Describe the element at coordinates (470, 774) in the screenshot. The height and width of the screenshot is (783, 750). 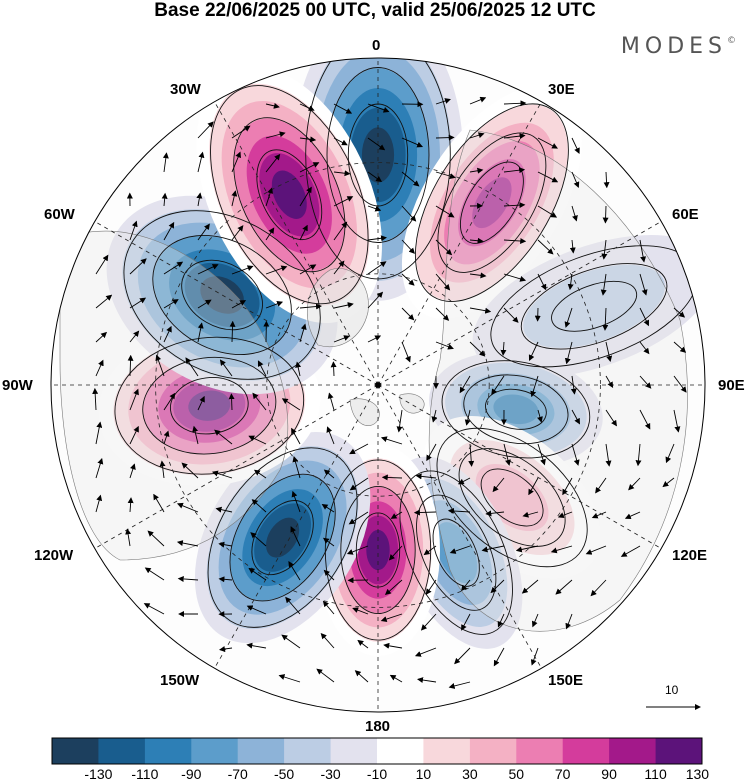
I see `colorbar-tick-label: 30` at that location.